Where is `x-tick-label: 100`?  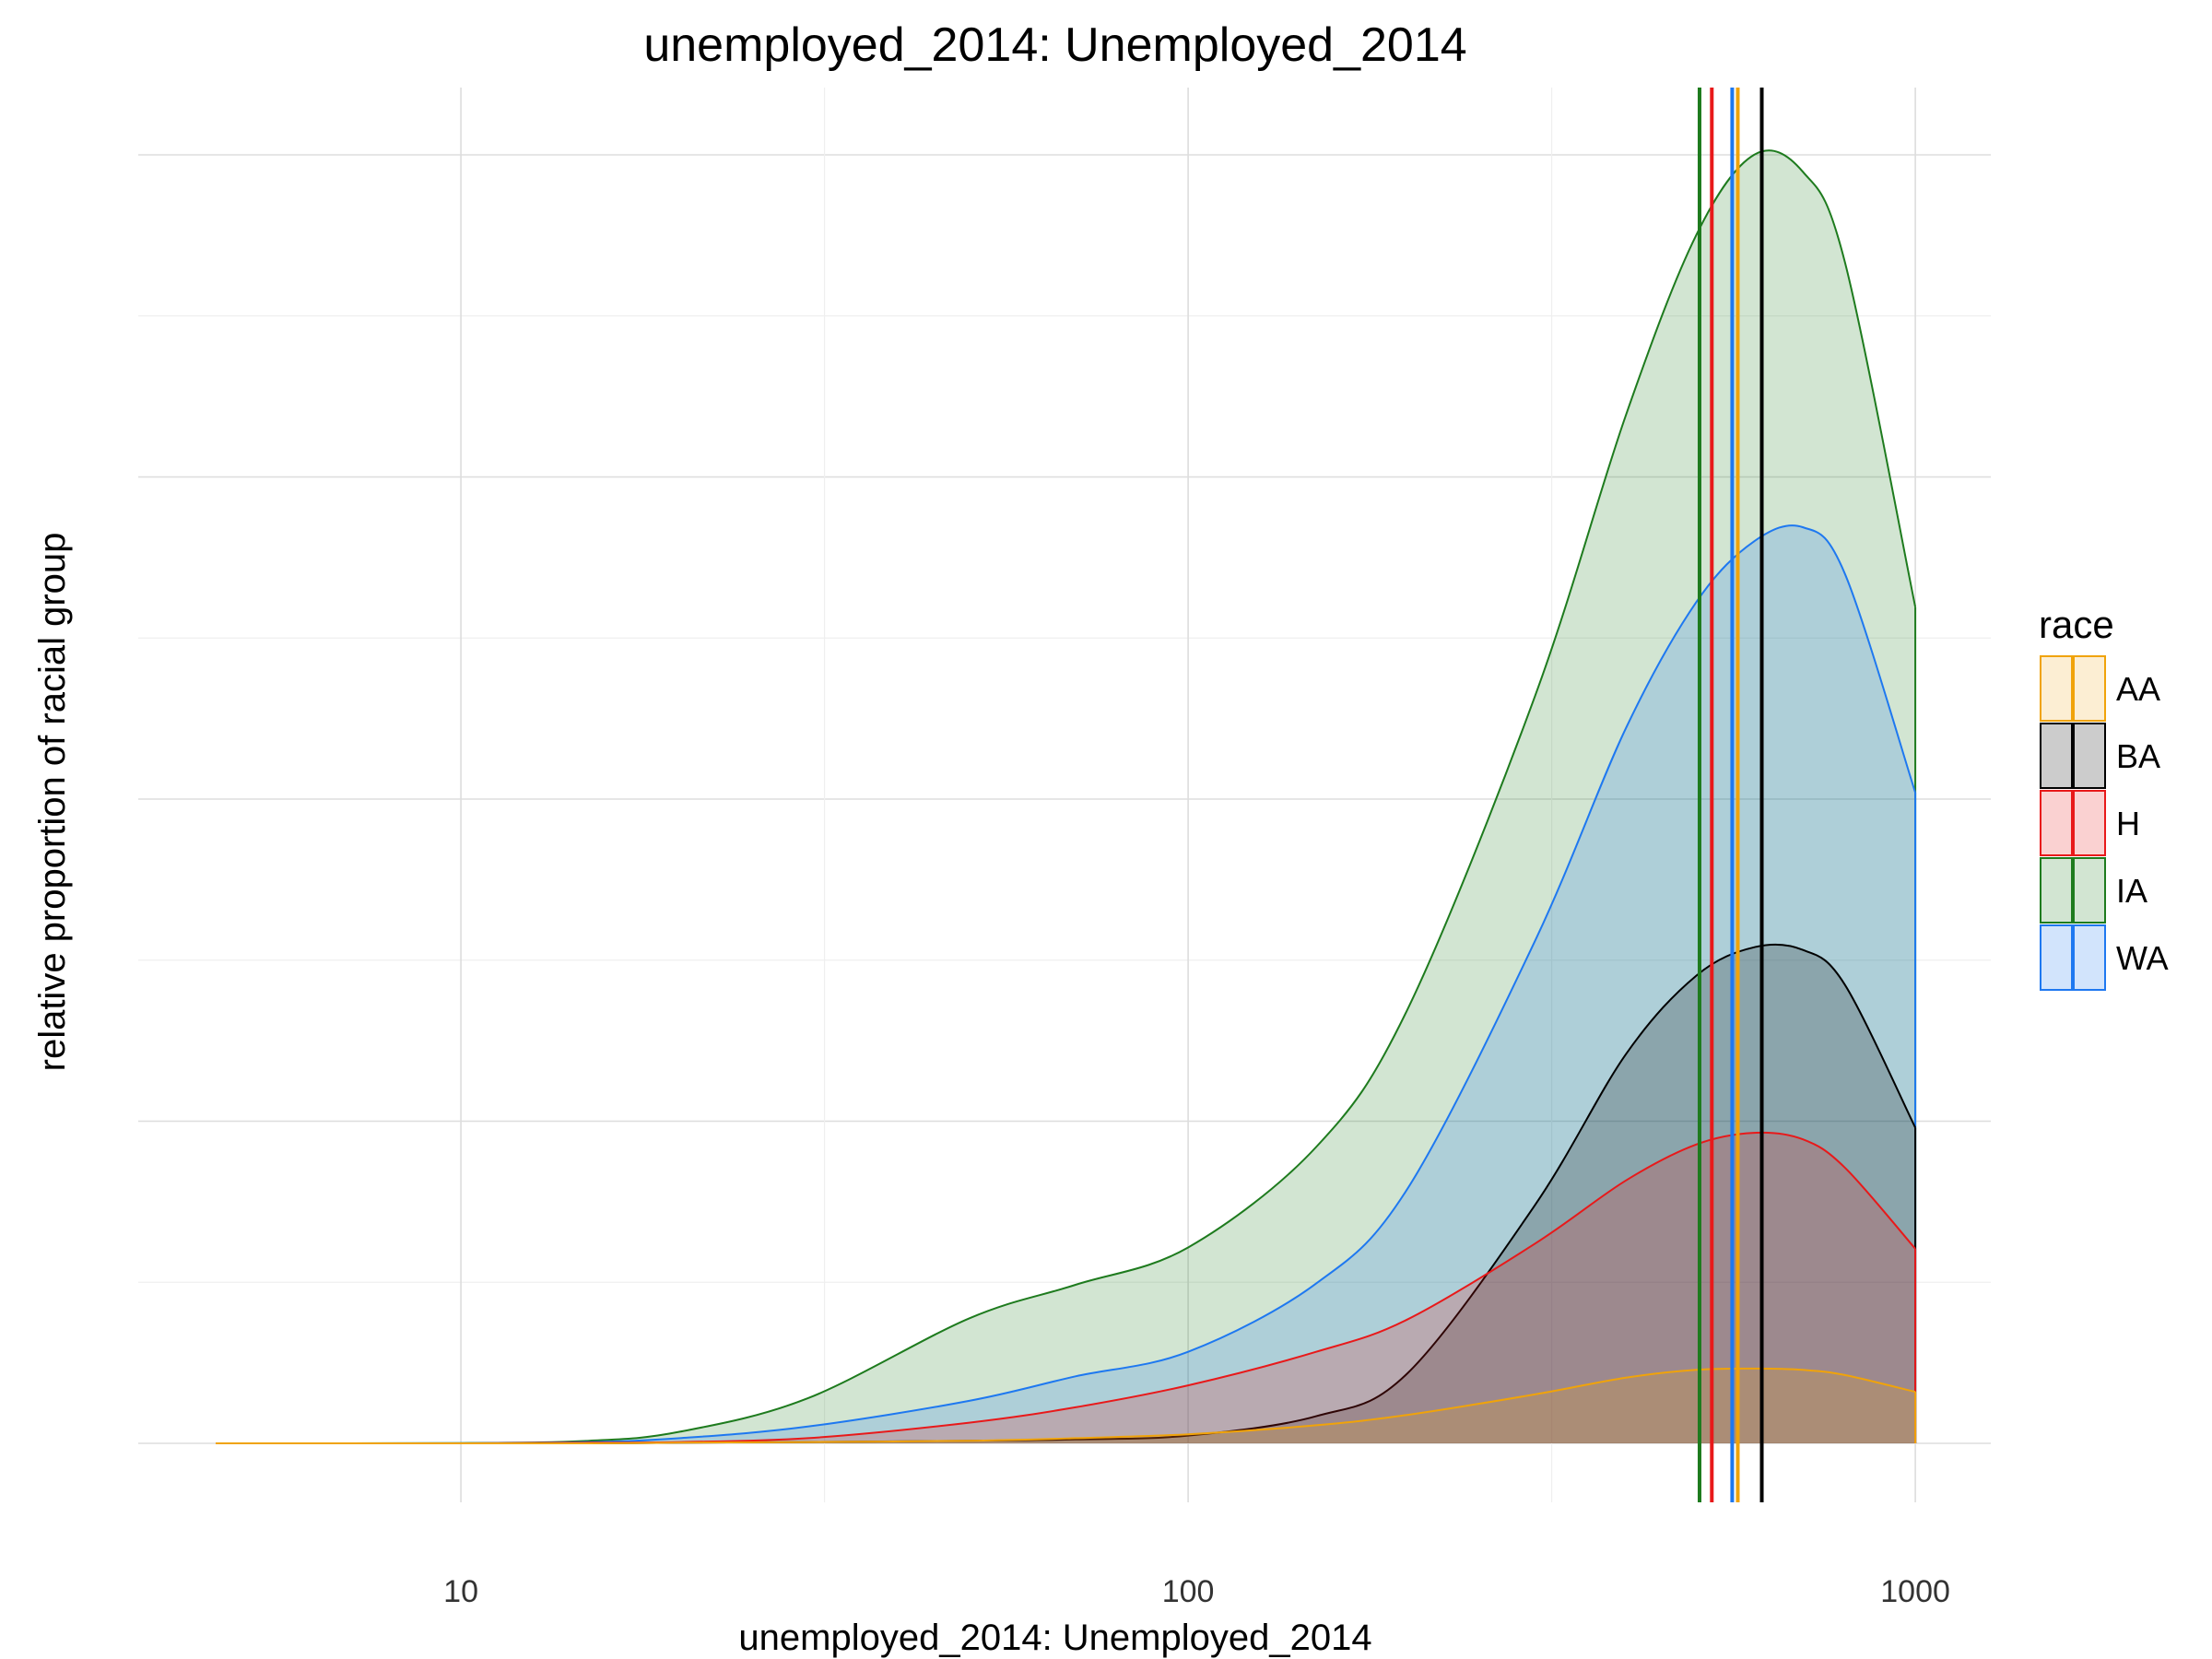 x-tick-label: 100 is located at coordinates (1188, 1591).